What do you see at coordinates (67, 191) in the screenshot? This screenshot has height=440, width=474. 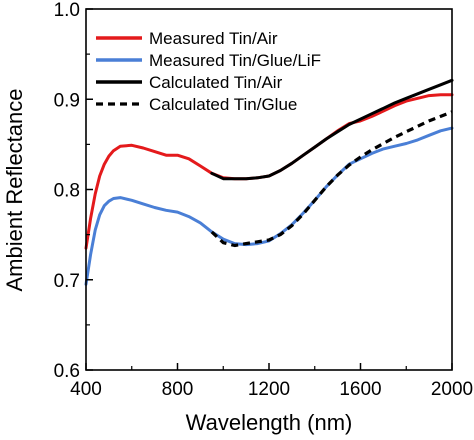 I see `y-tick-label: 0.8` at bounding box center [67, 191].